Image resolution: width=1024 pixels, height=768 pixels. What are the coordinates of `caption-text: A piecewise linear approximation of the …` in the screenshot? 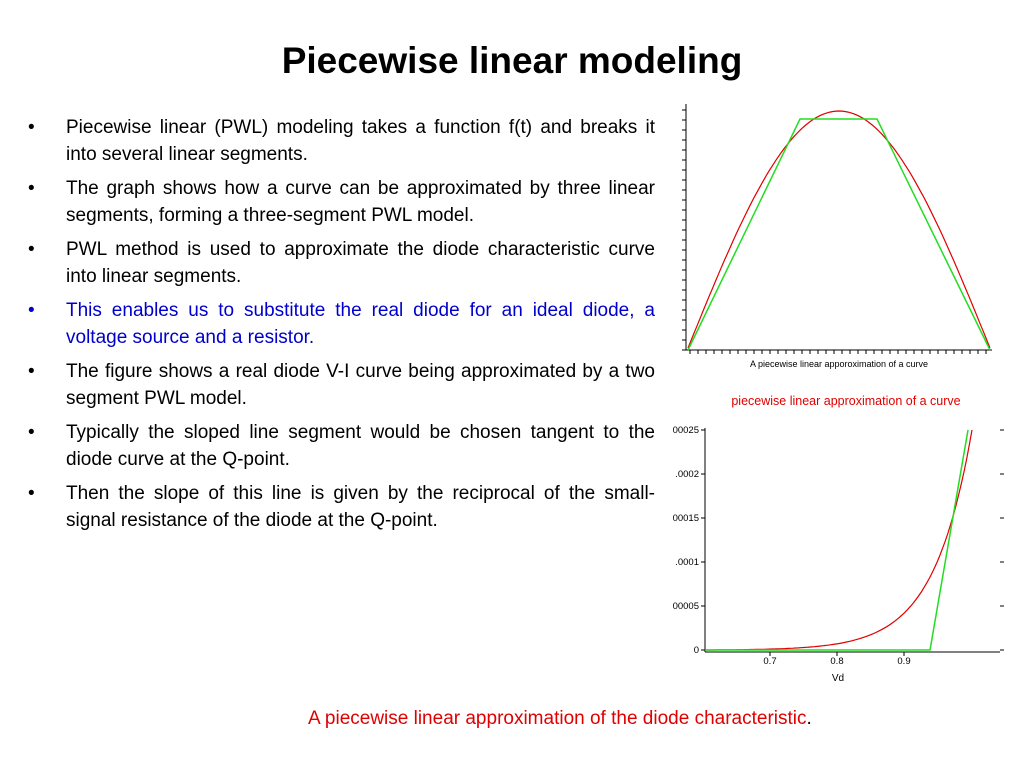 It's located at (557, 718).